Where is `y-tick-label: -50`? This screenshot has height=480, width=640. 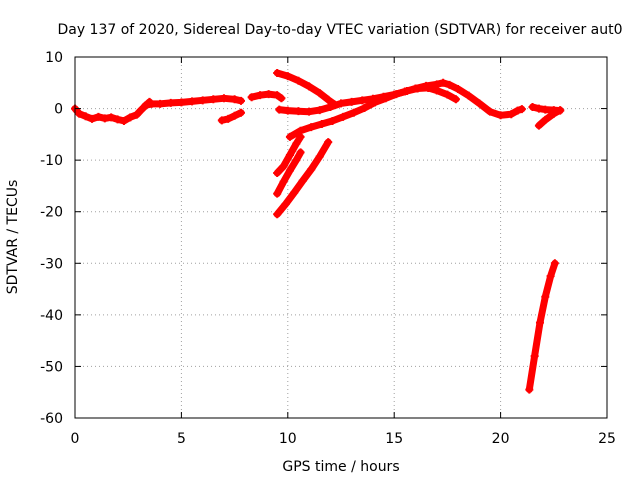
y-tick-label: -50 is located at coordinates (51, 367).